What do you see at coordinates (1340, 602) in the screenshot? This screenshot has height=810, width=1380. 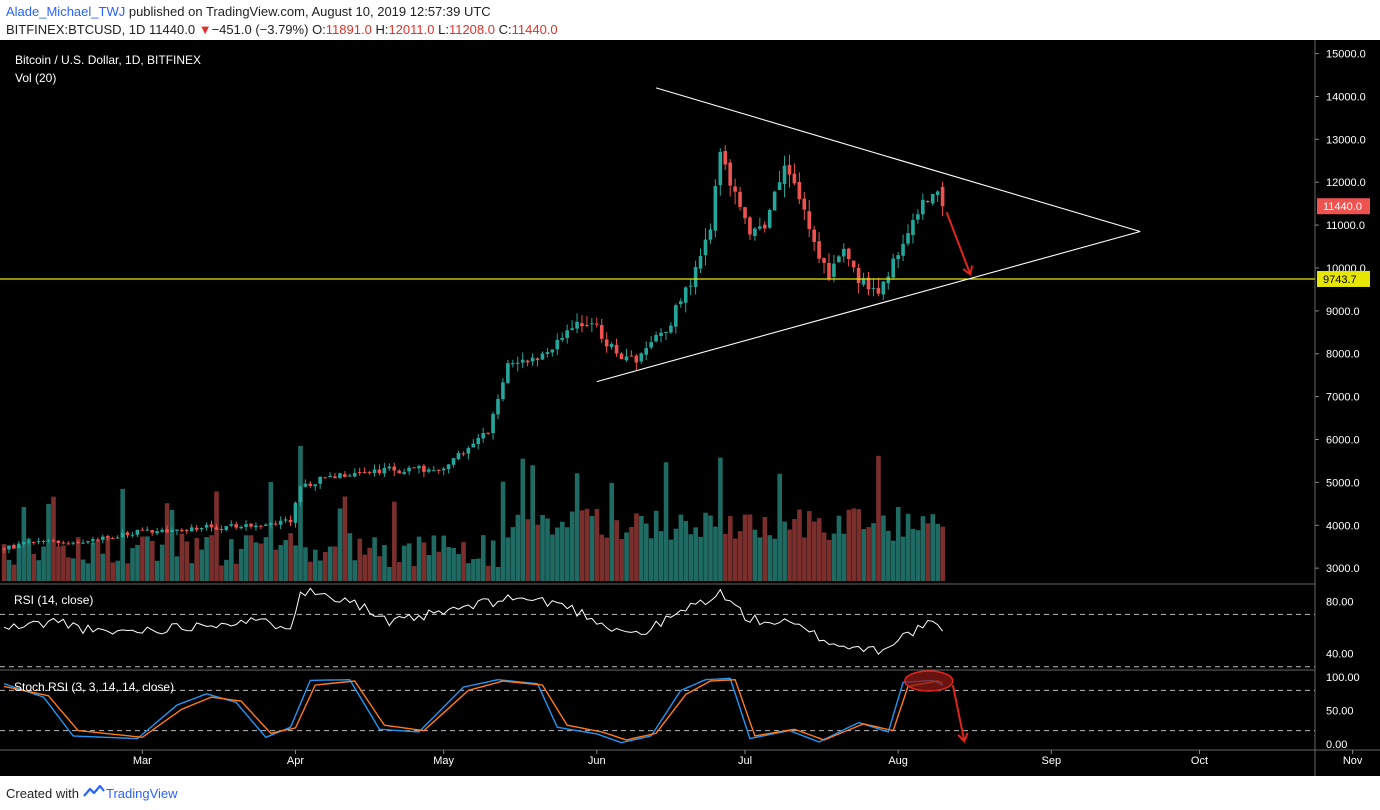 I see `rsi-tick-label: 80.00` at bounding box center [1340, 602].